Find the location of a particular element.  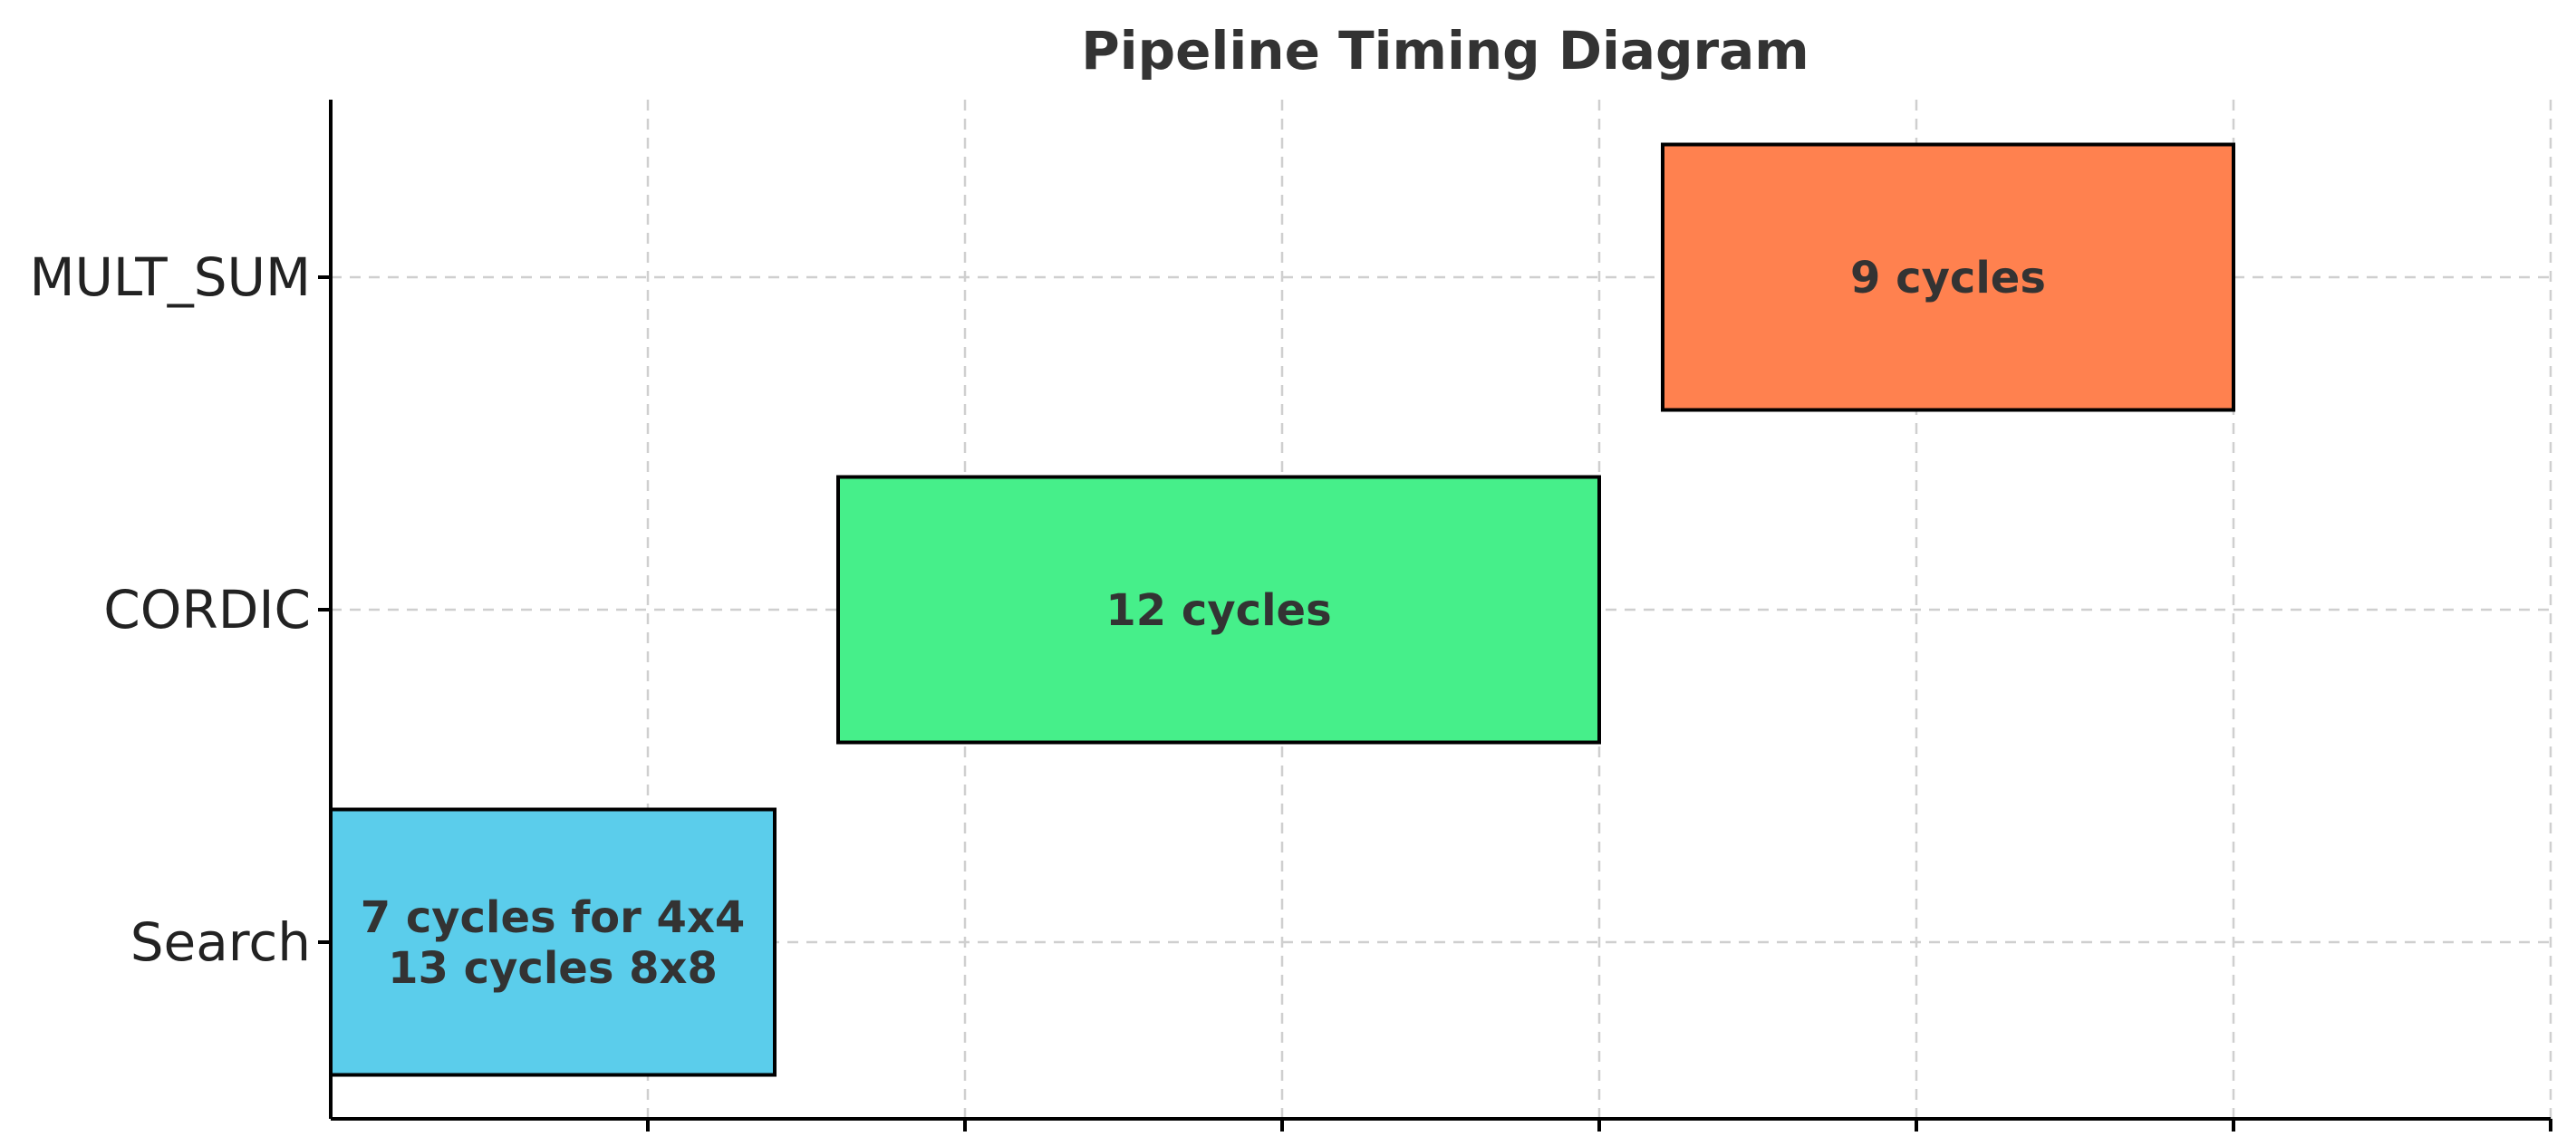

y-tick-label-cordic: CORDIC is located at coordinates (207, 609).